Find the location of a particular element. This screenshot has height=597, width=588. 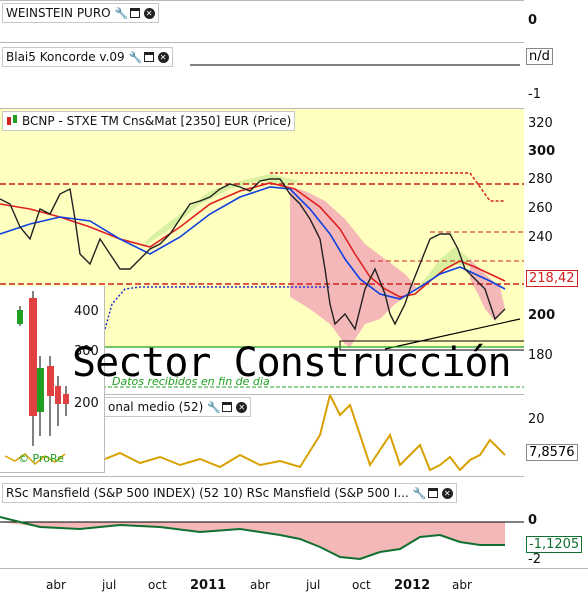

price-axis-300: 300 is located at coordinates (542, 151).